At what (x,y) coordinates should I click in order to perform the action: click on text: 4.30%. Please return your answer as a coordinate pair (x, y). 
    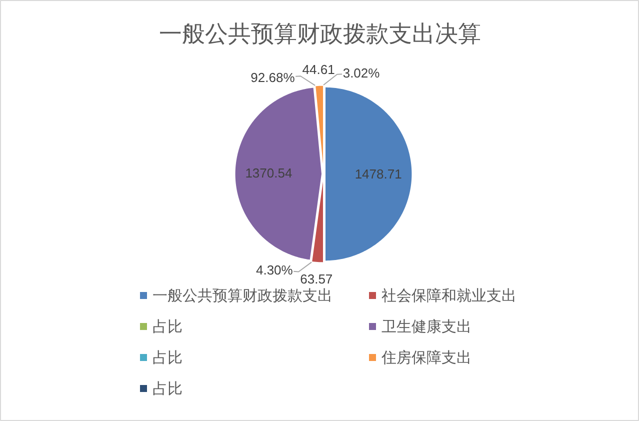
    Looking at the image, I should click on (274, 270).